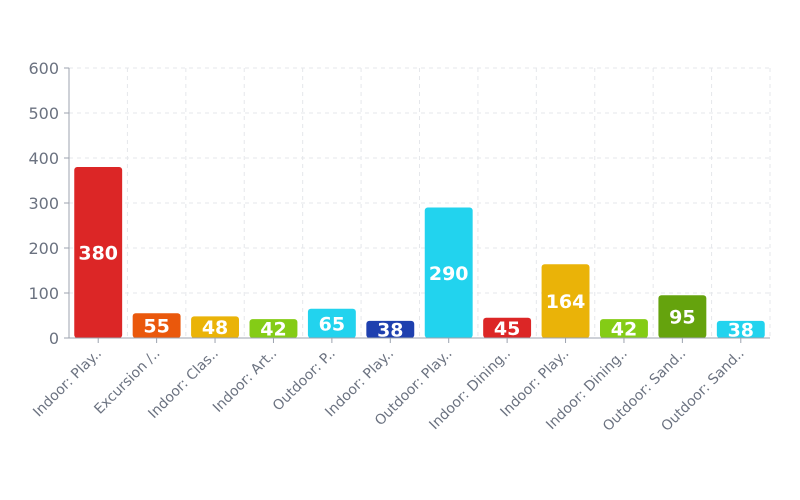 The height and width of the screenshot is (500, 800). I want to click on y-tick-label: 600, so click(43, 68).